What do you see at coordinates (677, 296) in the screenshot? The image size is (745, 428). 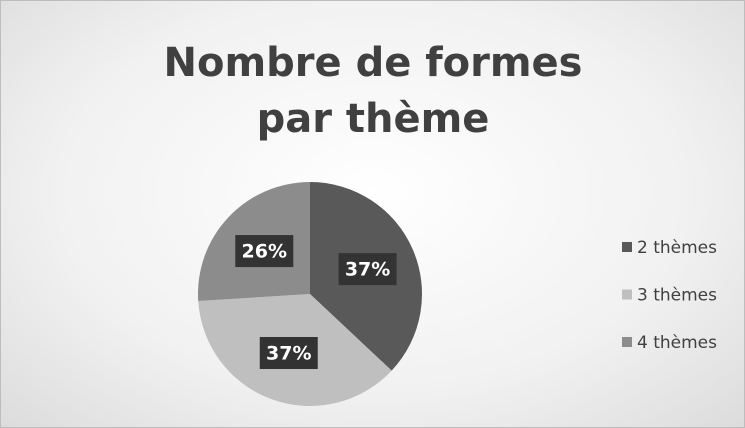 I see `legend-label: 3 thèmes` at bounding box center [677, 296].